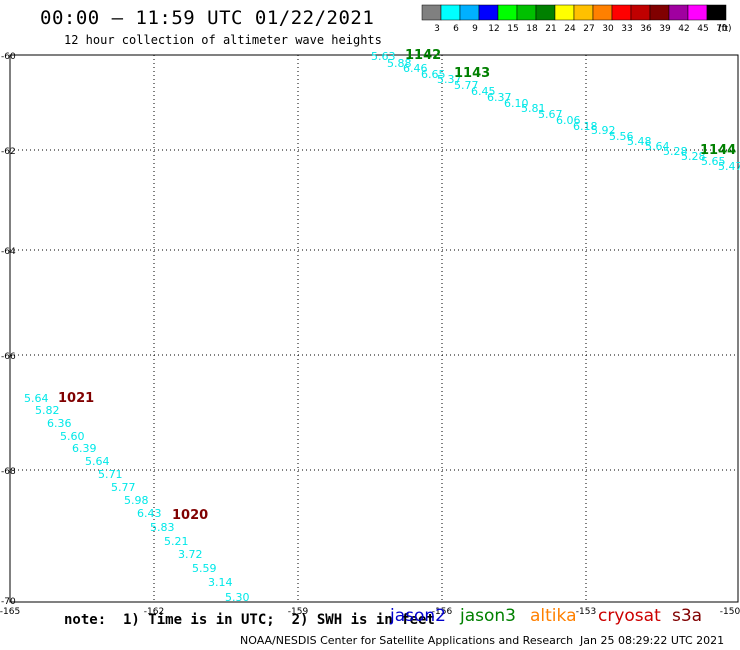 The height and width of the screenshot is (650, 740). I want to click on swh-value: 5.56, so click(621, 136).